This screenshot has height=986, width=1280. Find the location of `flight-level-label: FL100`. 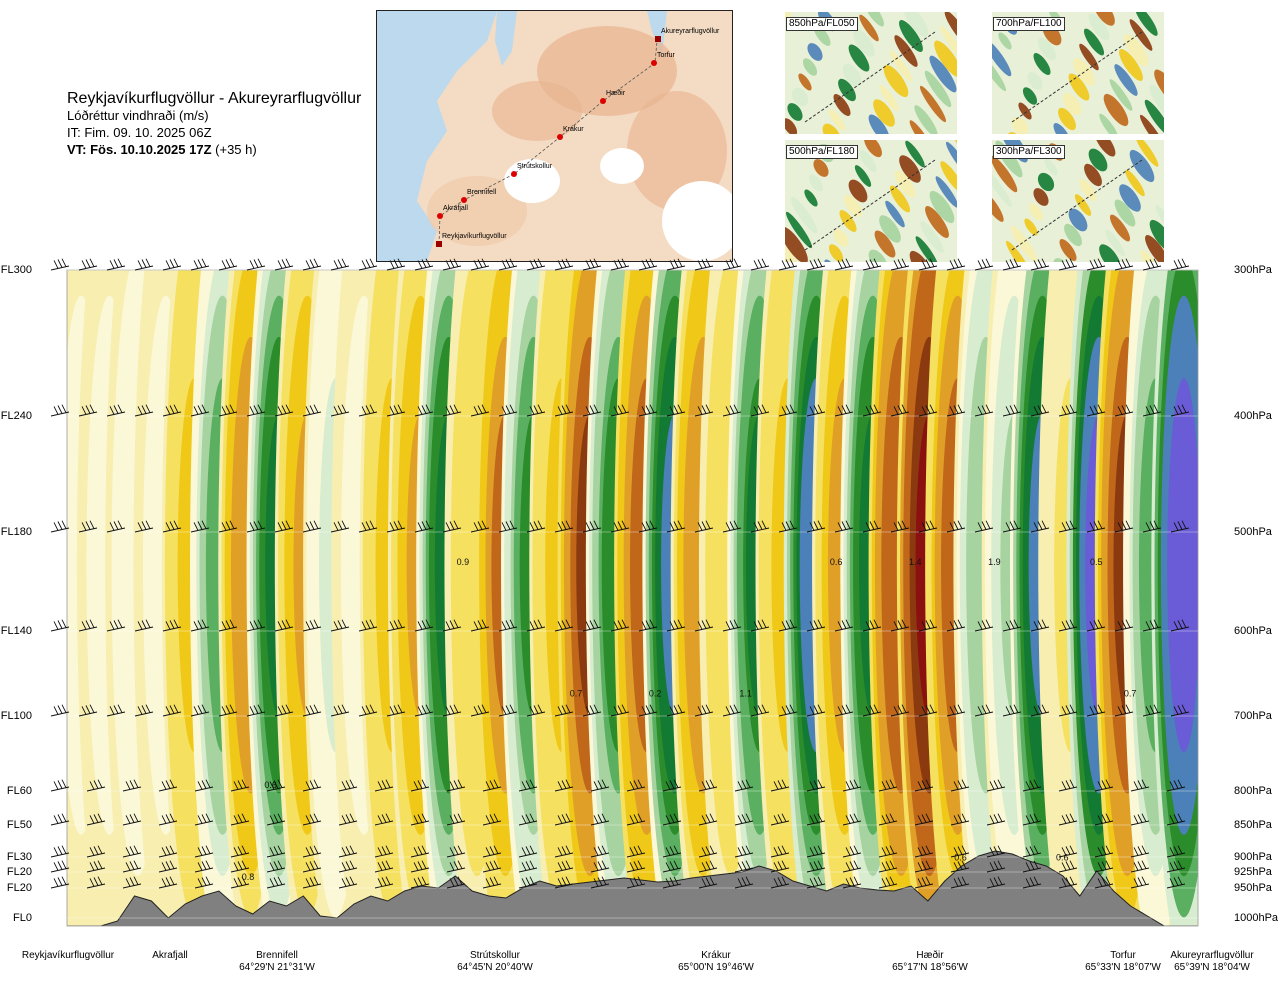

flight-level-label: FL100 is located at coordinates (16, 716).